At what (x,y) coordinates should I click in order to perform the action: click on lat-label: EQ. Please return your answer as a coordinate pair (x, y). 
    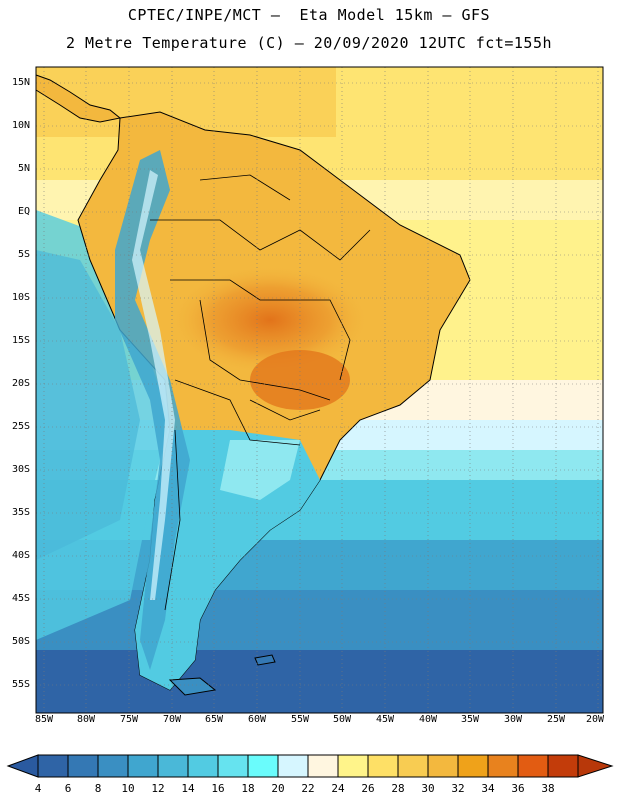
    Looking at the image, I should click on (23, 211).